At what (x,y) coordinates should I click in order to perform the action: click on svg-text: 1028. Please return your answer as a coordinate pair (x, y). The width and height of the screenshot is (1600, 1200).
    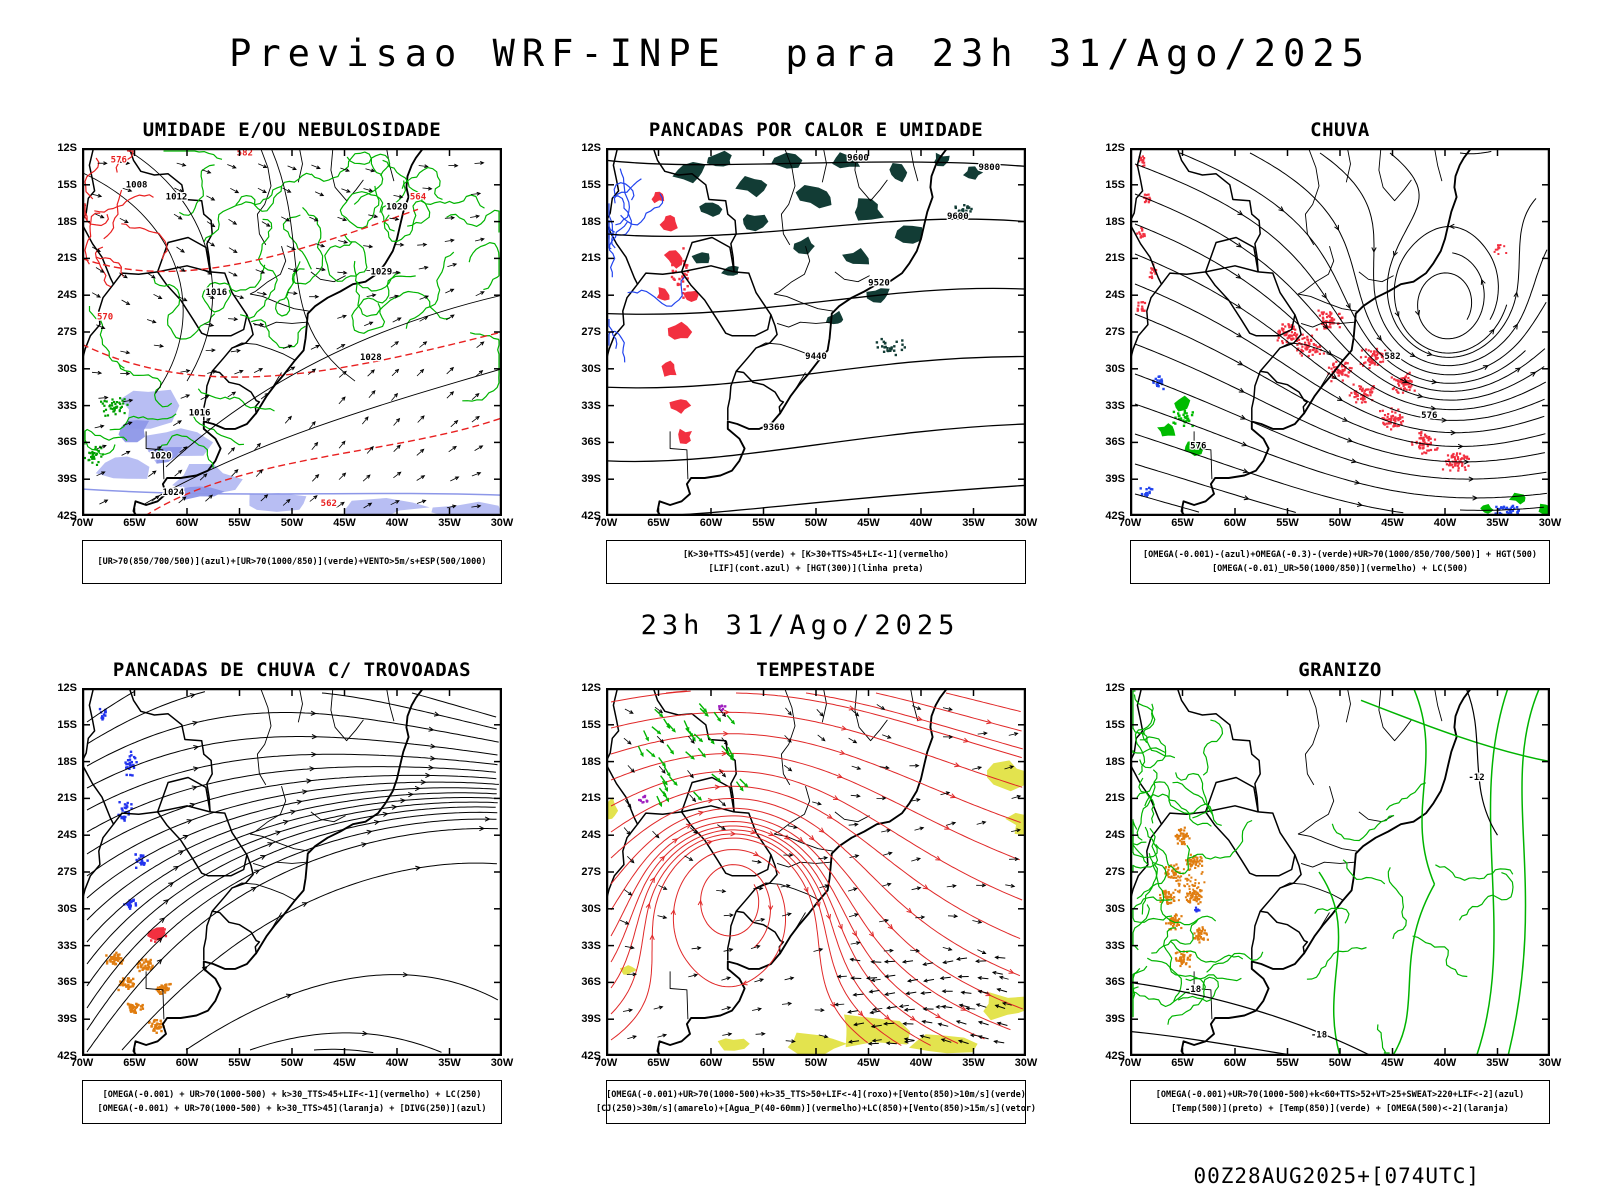
    Looking at the image, I should click on (371, 358).